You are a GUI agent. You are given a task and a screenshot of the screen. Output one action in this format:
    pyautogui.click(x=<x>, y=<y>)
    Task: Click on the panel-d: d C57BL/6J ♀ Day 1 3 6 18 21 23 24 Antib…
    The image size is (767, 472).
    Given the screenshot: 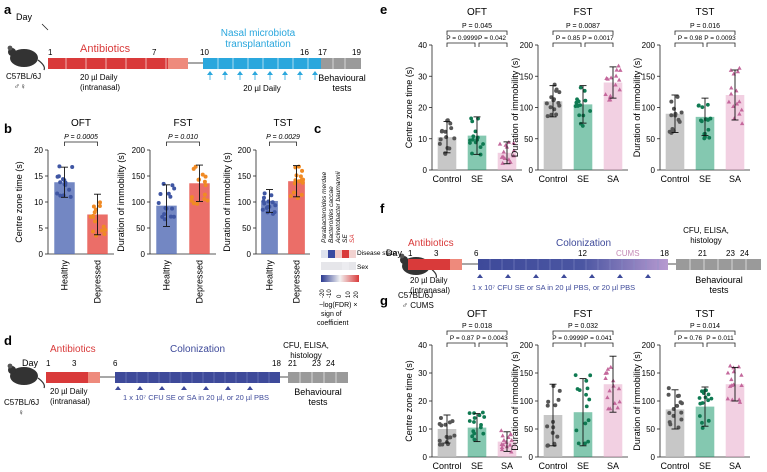 What is the action you would take?
    pyautogui.click(x=176, y=375)
    